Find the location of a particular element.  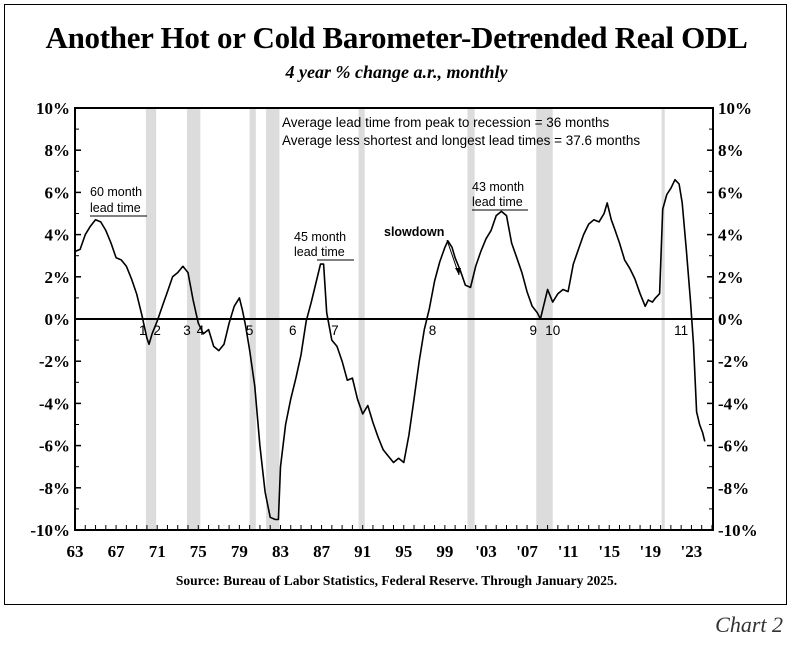

y-tick-label-right: -4% is located at coordinates (733, 403).